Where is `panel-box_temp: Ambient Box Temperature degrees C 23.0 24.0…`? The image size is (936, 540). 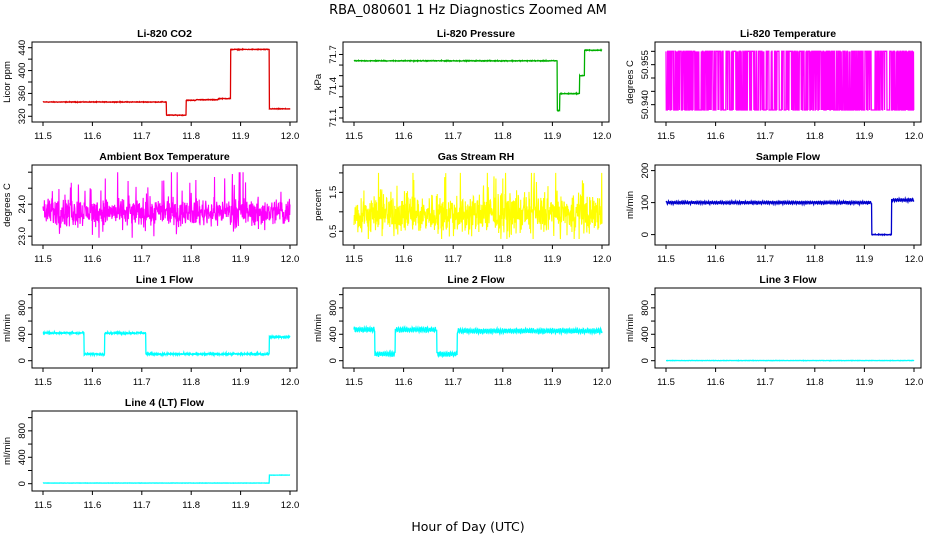
panel-box_temp: Ambient Box Temperature degrees C 23.0 24.0… is located at coordinates (150, 208).